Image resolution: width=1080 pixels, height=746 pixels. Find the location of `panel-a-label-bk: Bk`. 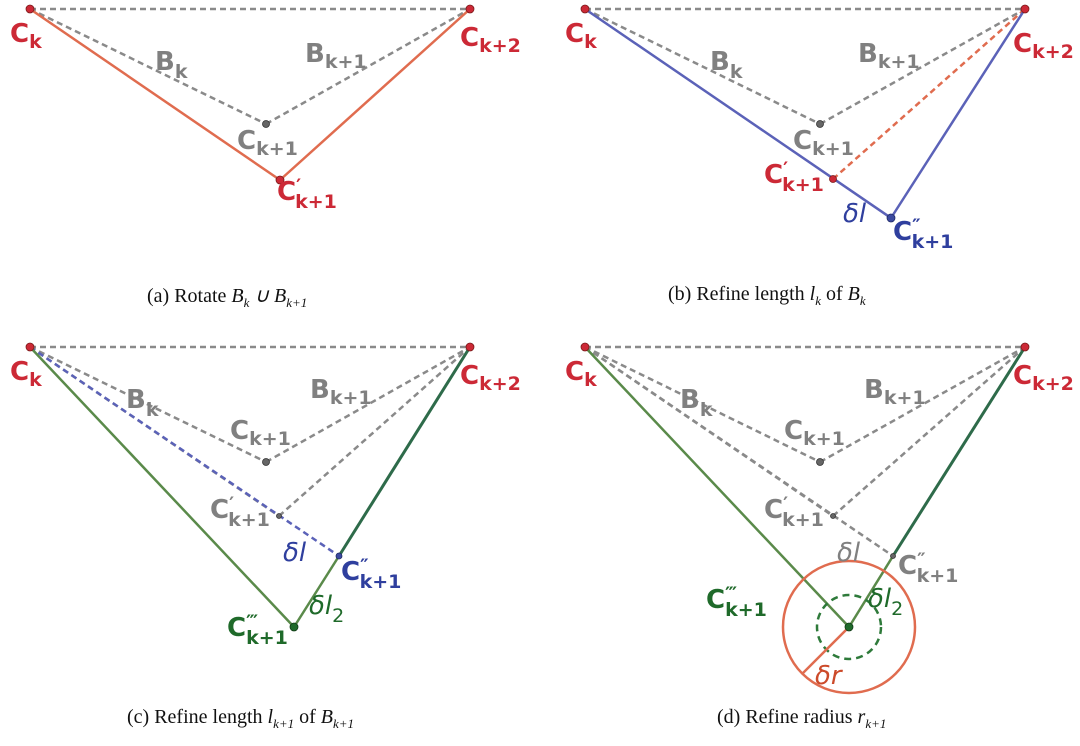

panel-a-label-bk: Bk is located at coordinates (171, 65).